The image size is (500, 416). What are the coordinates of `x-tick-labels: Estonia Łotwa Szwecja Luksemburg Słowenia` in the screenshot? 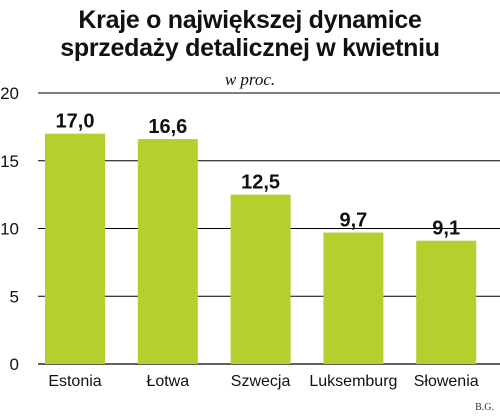 It's located at (263, 381).